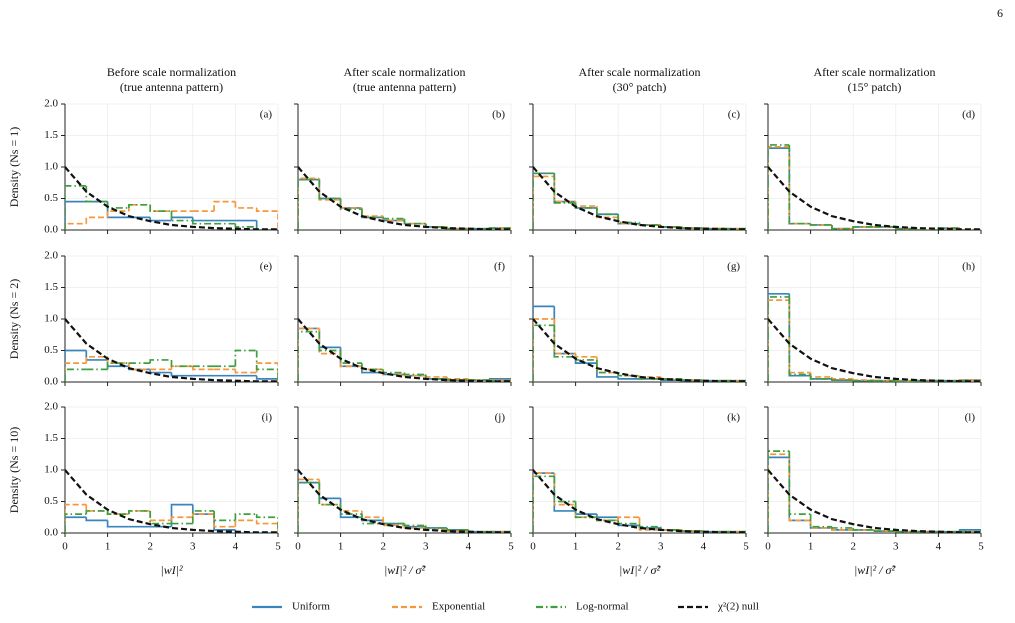 This screenshot has width=1015, height=623. What do you see at coordinates (1000, 13) in the screenshot?
I see `page-number: 6` at bounding box center [1000, 13].